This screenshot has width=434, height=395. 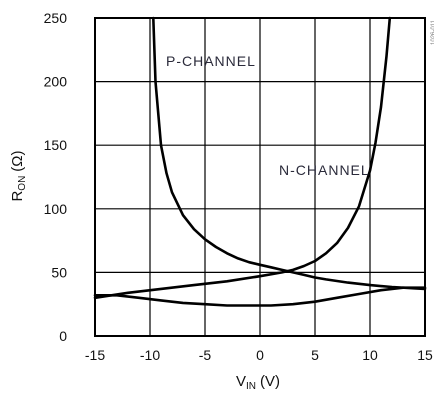 I want to click on y-axis-label-unit: (Ω), so click(x=17, y=160).